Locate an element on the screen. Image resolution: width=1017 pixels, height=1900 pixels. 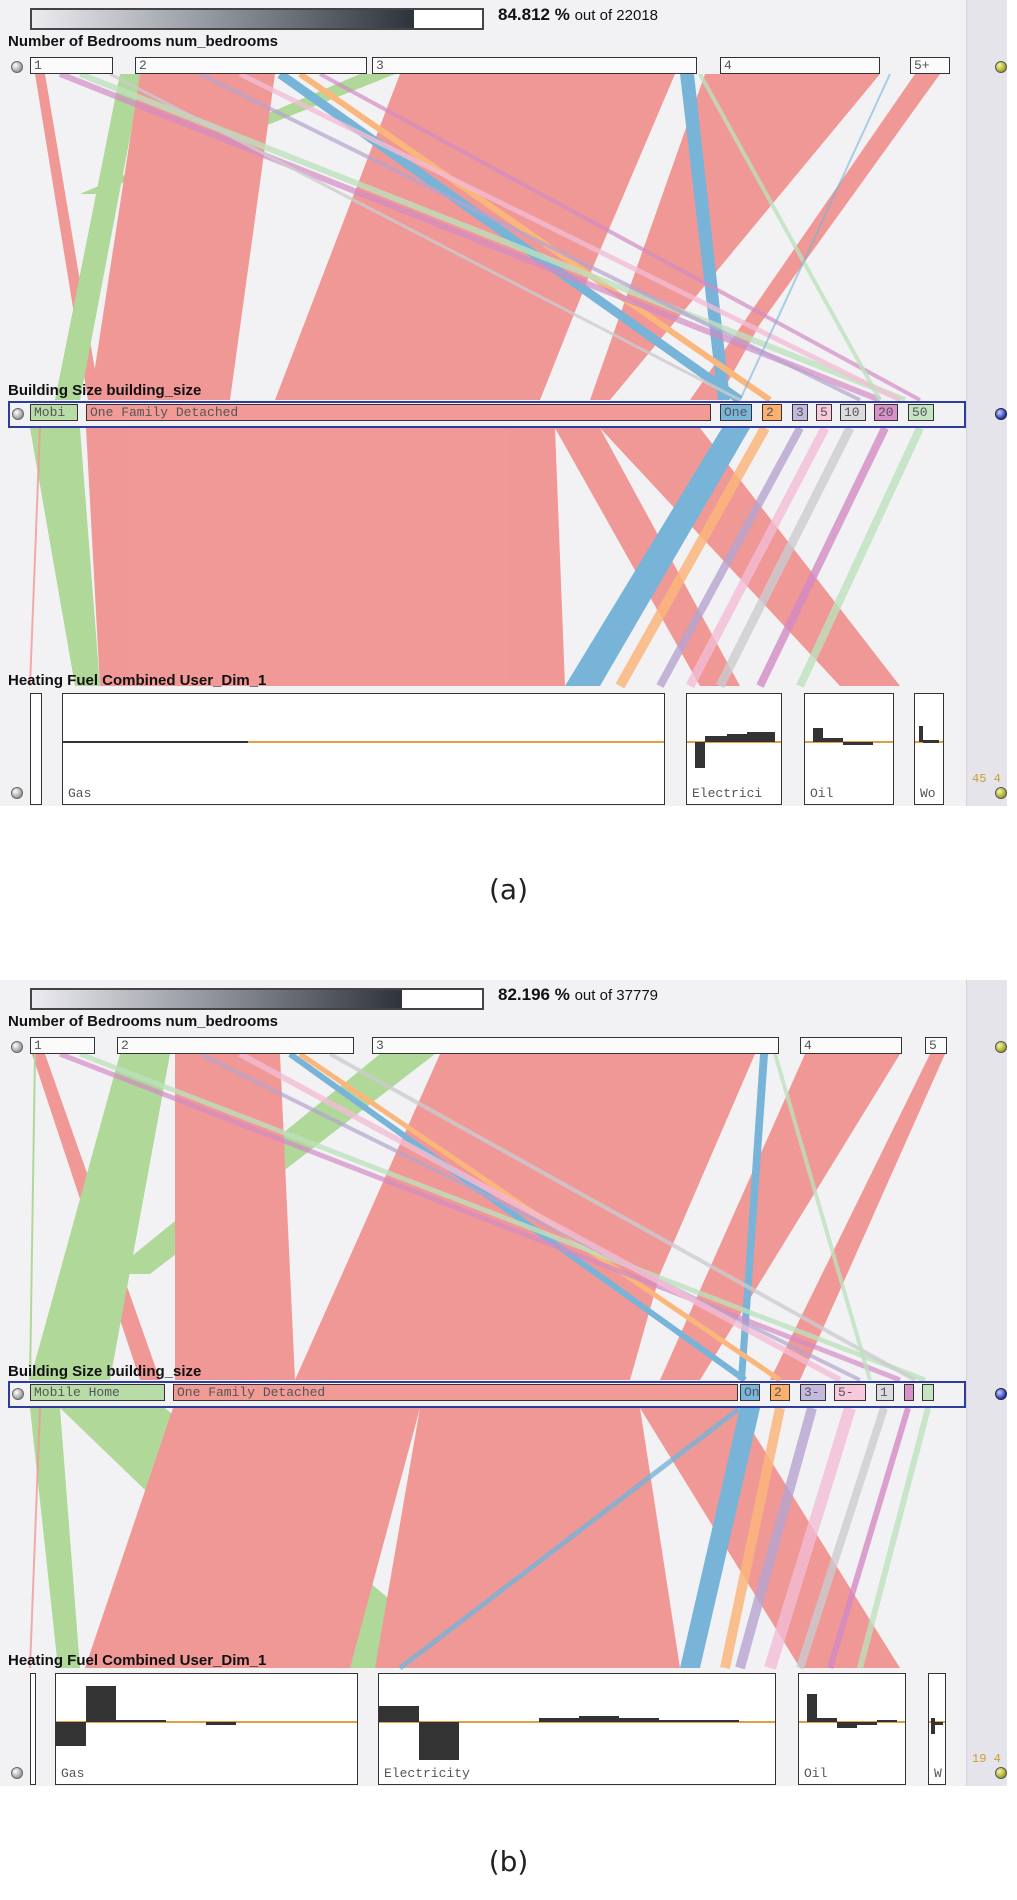
axis2-category: 5- is located at coordinates (850, 1392).